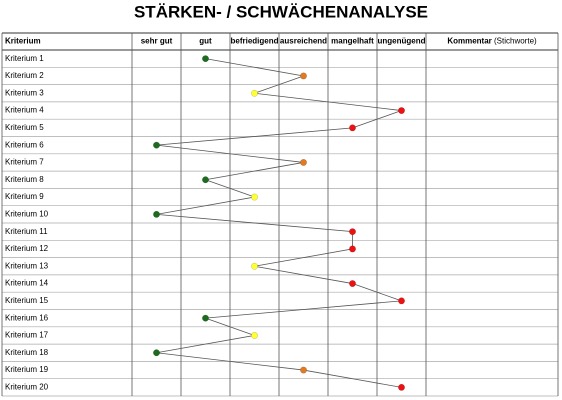 Image resolution: width=562 pixels, height=400 pixels. What do you see at coordinates (254, 41) in the screenshot?
I see `header-level: befriedigend` at bounding box center [254, 41].